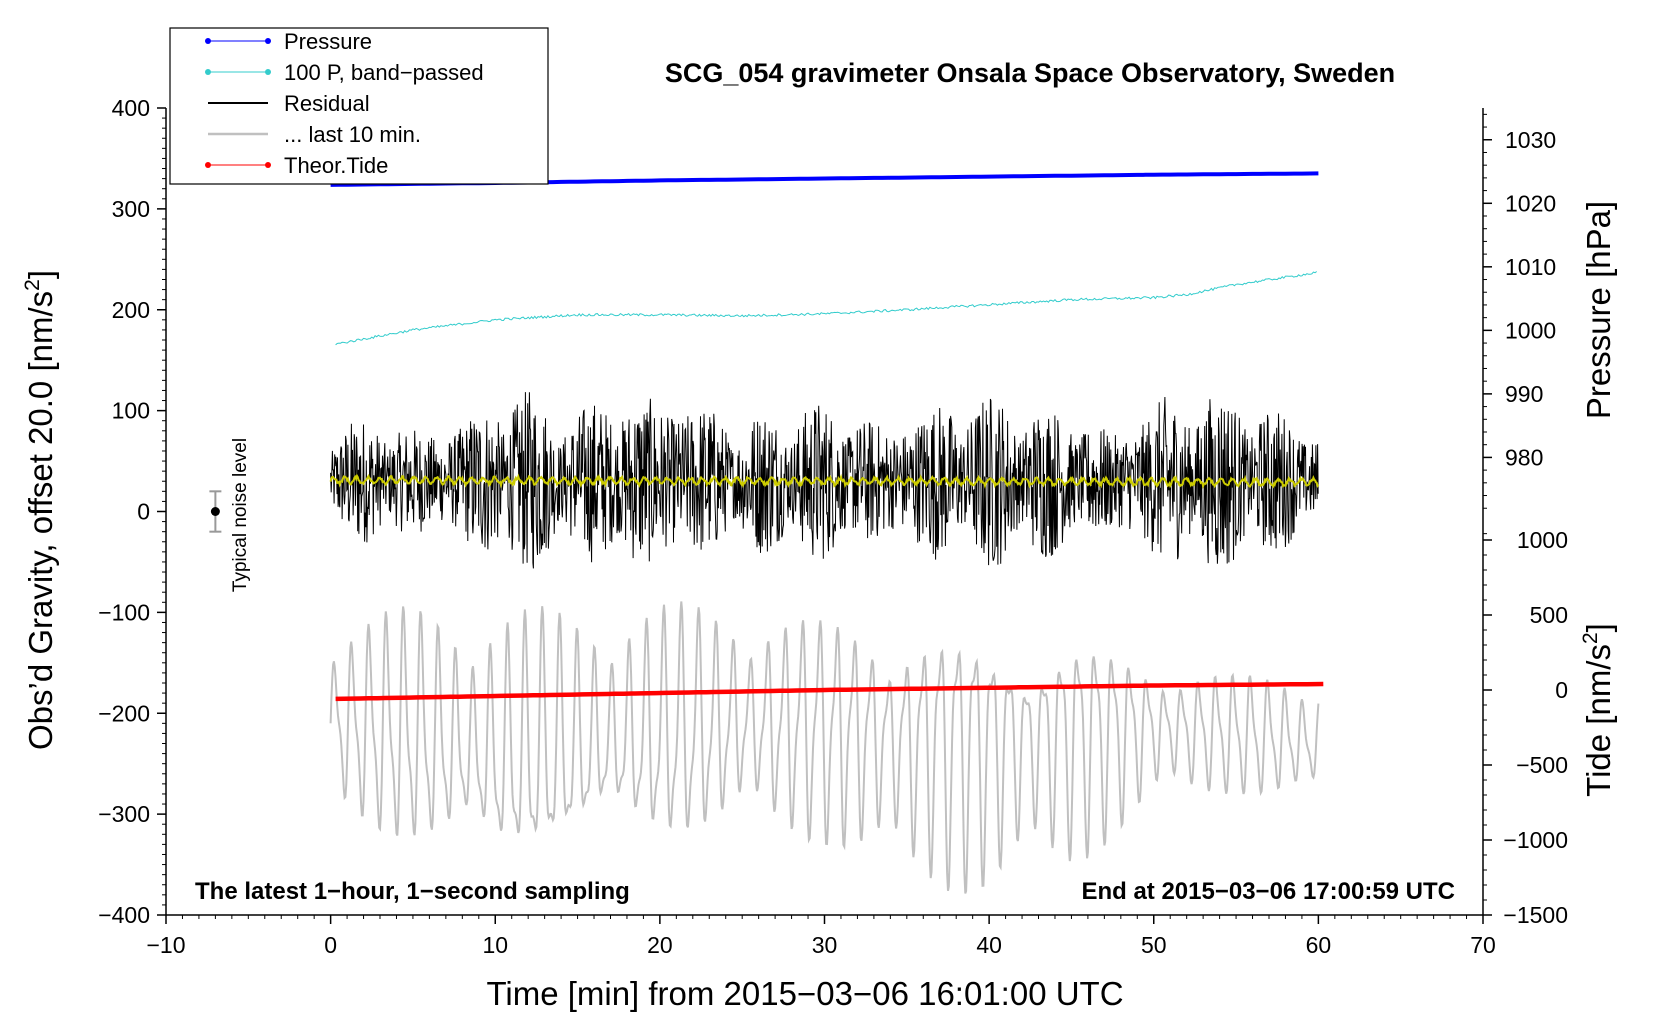  Describe the element at coordinates (989, 945) in the screenshot. I see `x-tick-label: 40` at that location.